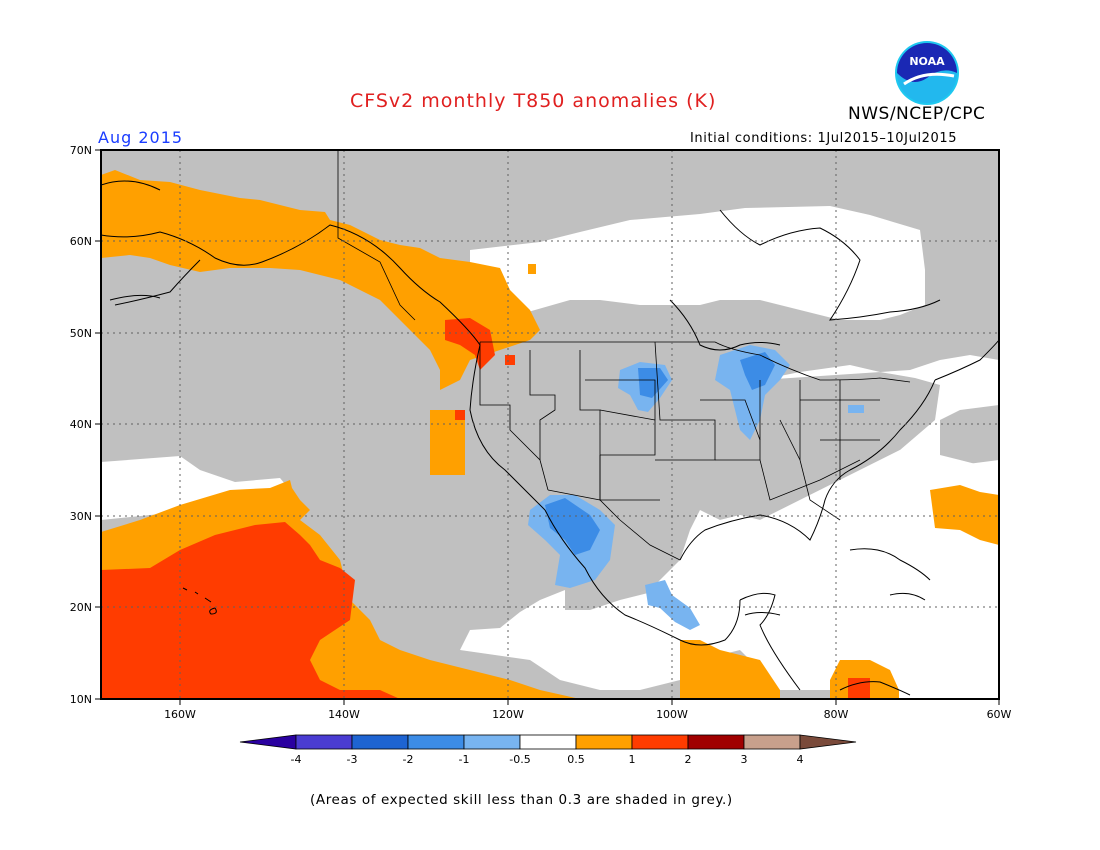  What do you see at coordinates (999, 714) in the screenshot?
I see `lon-label: 60W` at bounding box center [999, 714].